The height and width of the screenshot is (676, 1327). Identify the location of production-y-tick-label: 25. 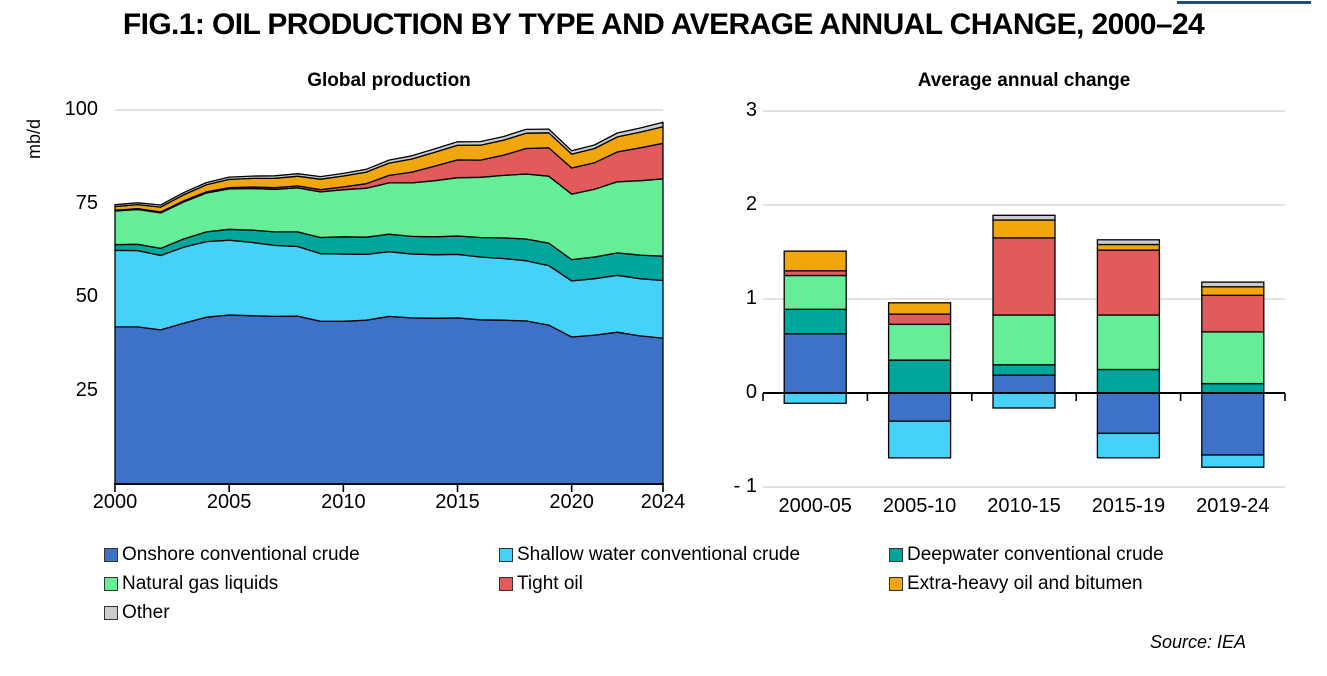
(86, 389).